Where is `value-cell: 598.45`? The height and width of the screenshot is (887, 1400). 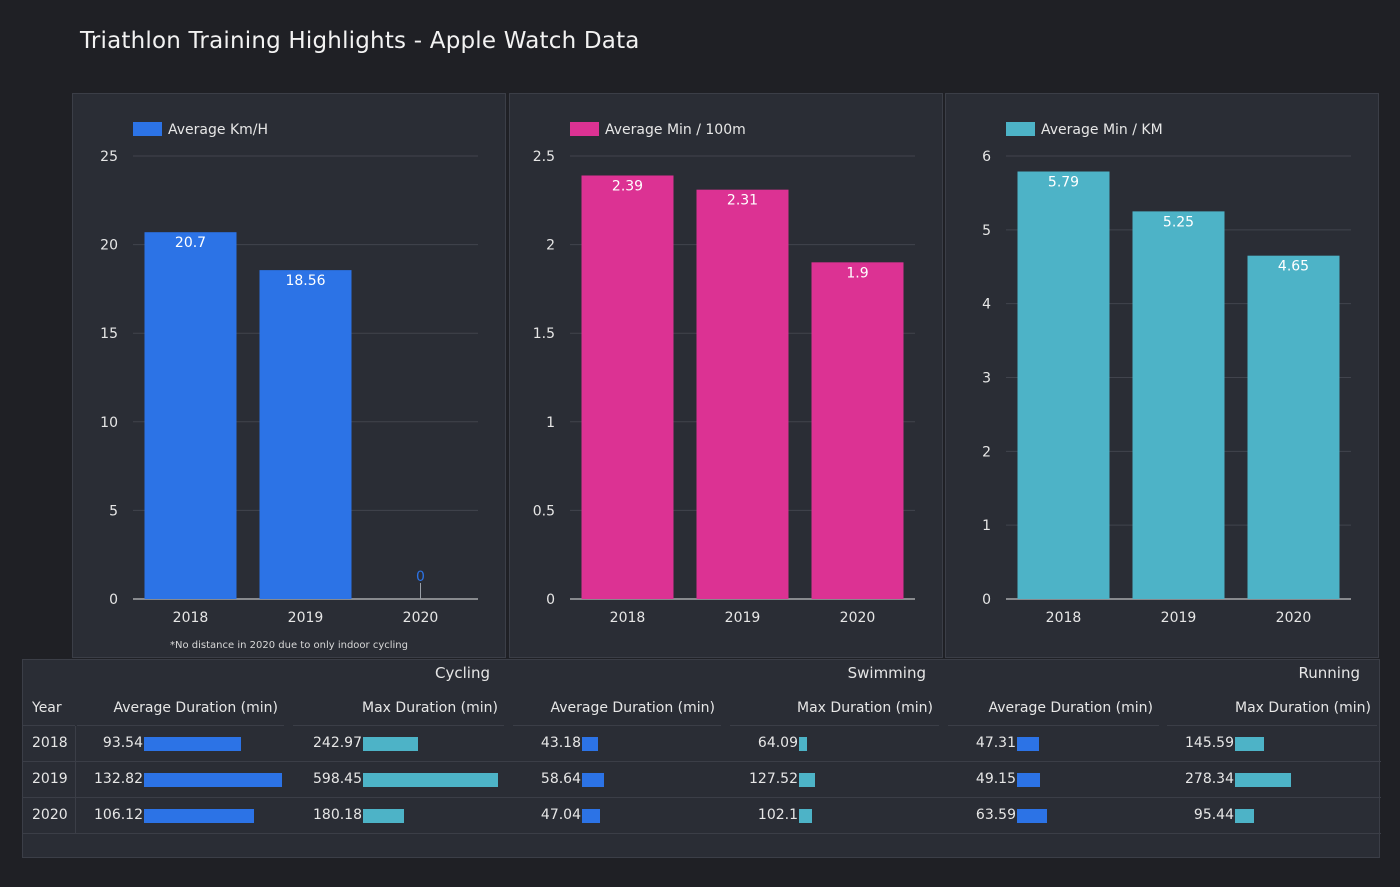 value-cell: 598.45 is located at coordinates (337, 779).